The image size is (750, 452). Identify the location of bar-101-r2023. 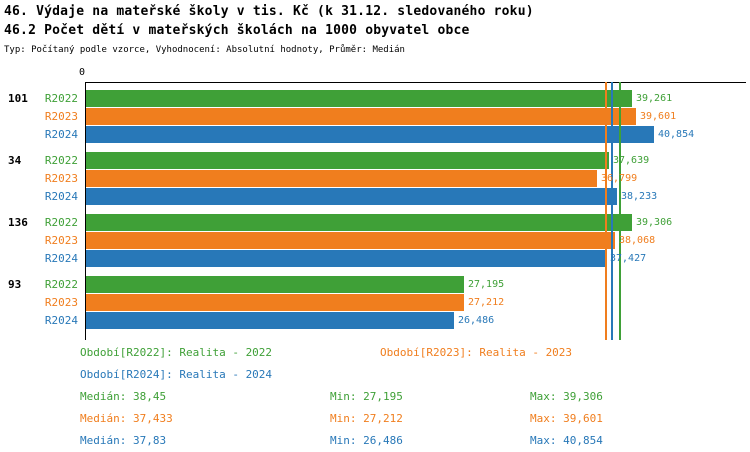
(361, 116).